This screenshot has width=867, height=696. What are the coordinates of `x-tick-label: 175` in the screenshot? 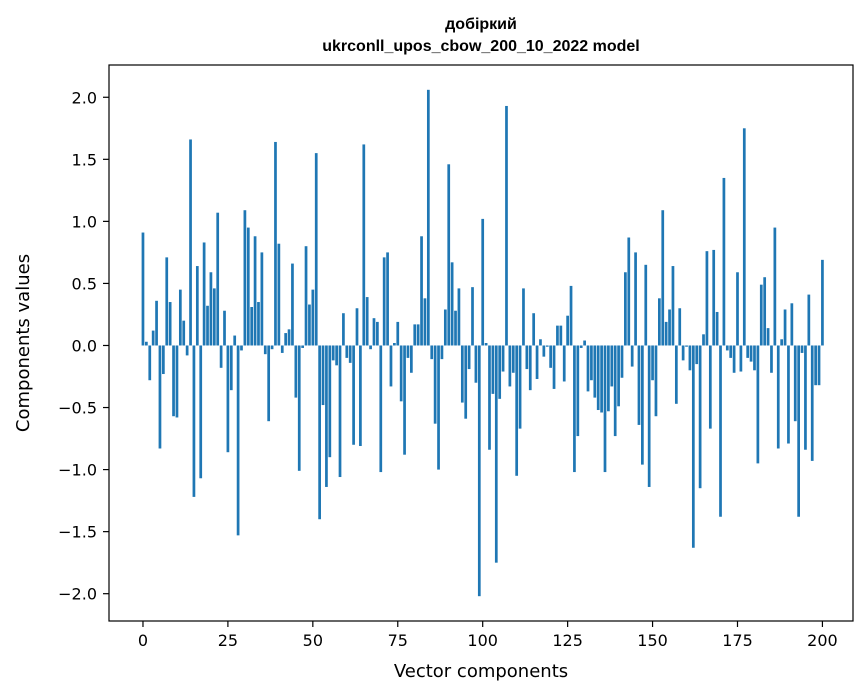 It's located at (737, 640).